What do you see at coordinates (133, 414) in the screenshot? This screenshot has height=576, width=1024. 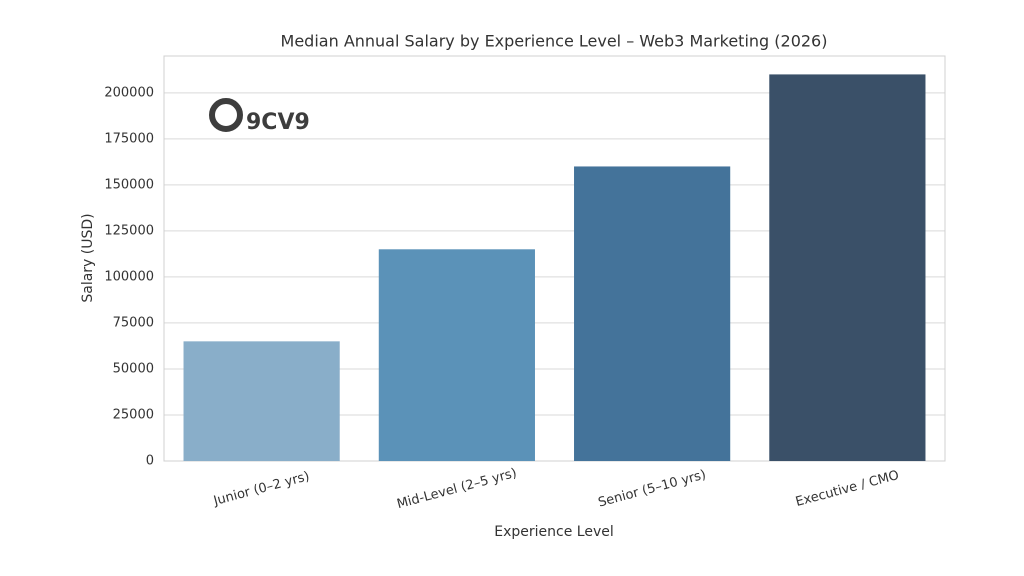 I see `y-tick-label: 25000` at bounding box center [133, 414].